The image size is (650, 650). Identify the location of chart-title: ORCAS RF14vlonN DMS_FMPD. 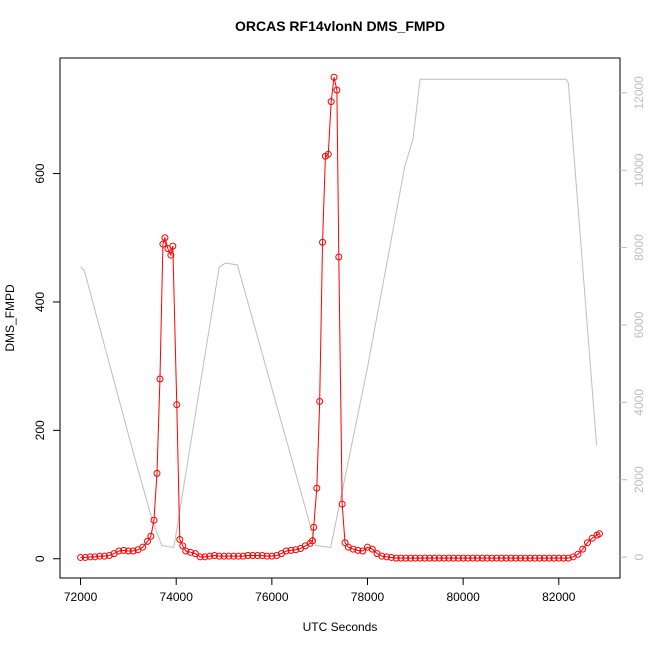
(340, 26).